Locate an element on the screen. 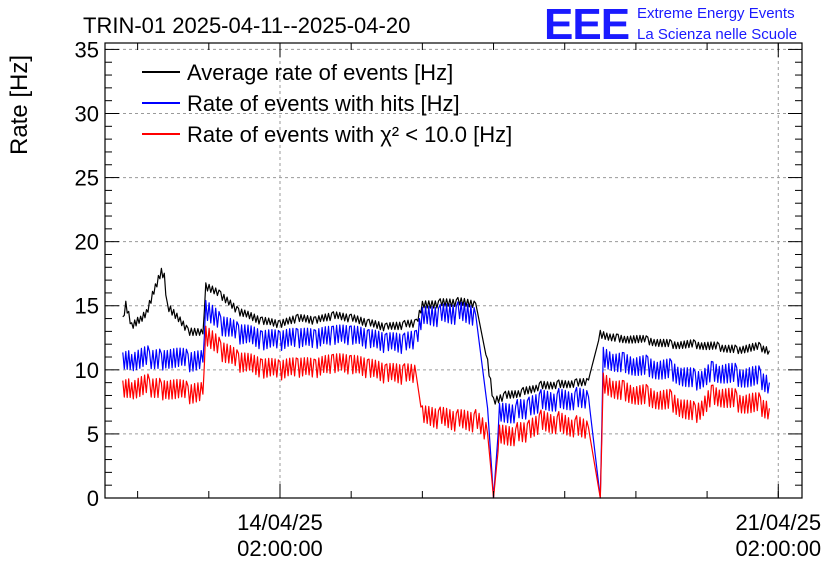 This screenshot has height=572, width=836. logo-line1: Extreme Energy Events is located at coordinates (716, 13).